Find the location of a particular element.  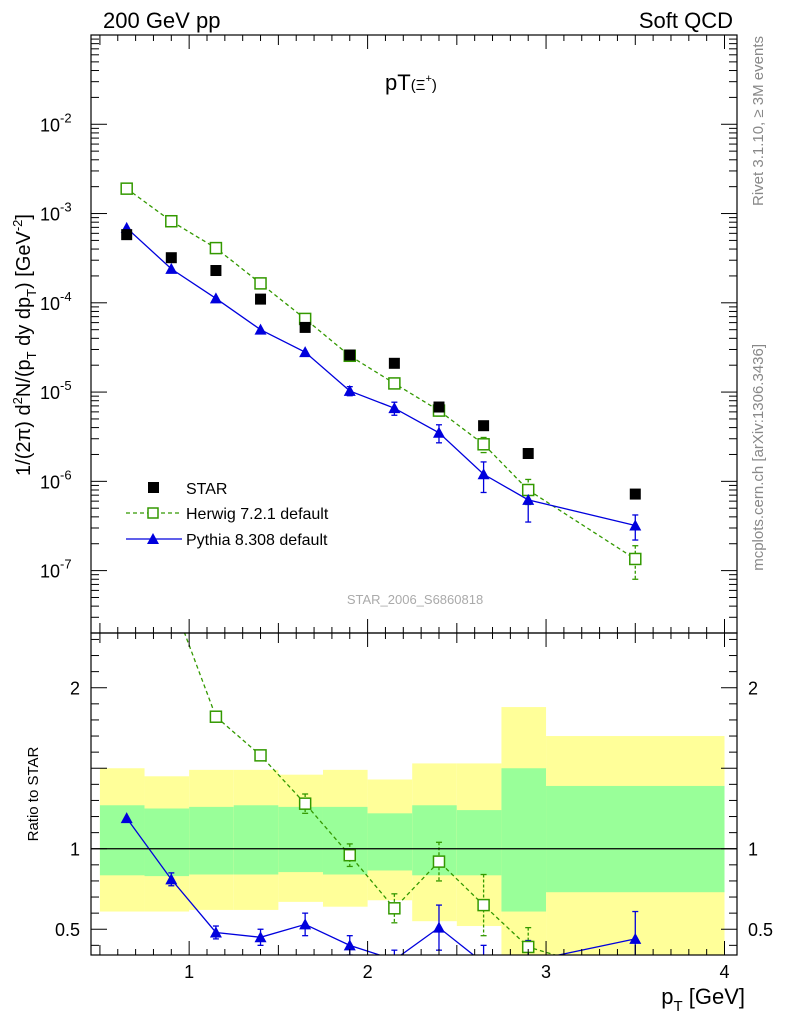

plot-title-main: pT is located at coordinates (398, 82).